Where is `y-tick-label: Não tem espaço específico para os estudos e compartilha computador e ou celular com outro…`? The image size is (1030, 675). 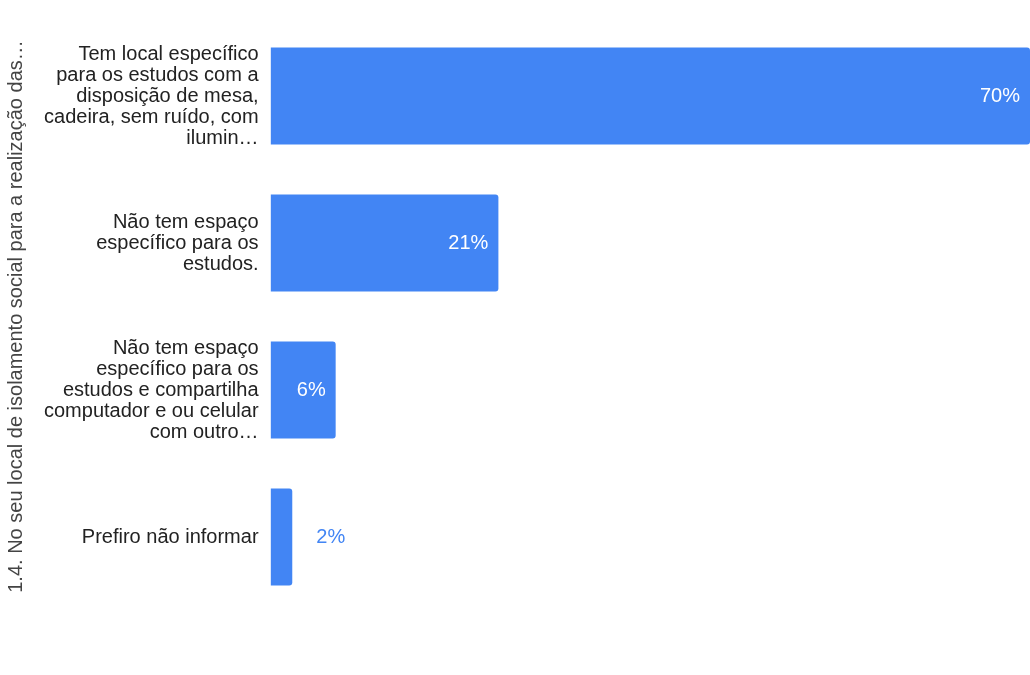 y-tick-label: Não tem espaço específico para os estudos e compartilha computador e ou celular com outro… is located at coordinates (151, 388).